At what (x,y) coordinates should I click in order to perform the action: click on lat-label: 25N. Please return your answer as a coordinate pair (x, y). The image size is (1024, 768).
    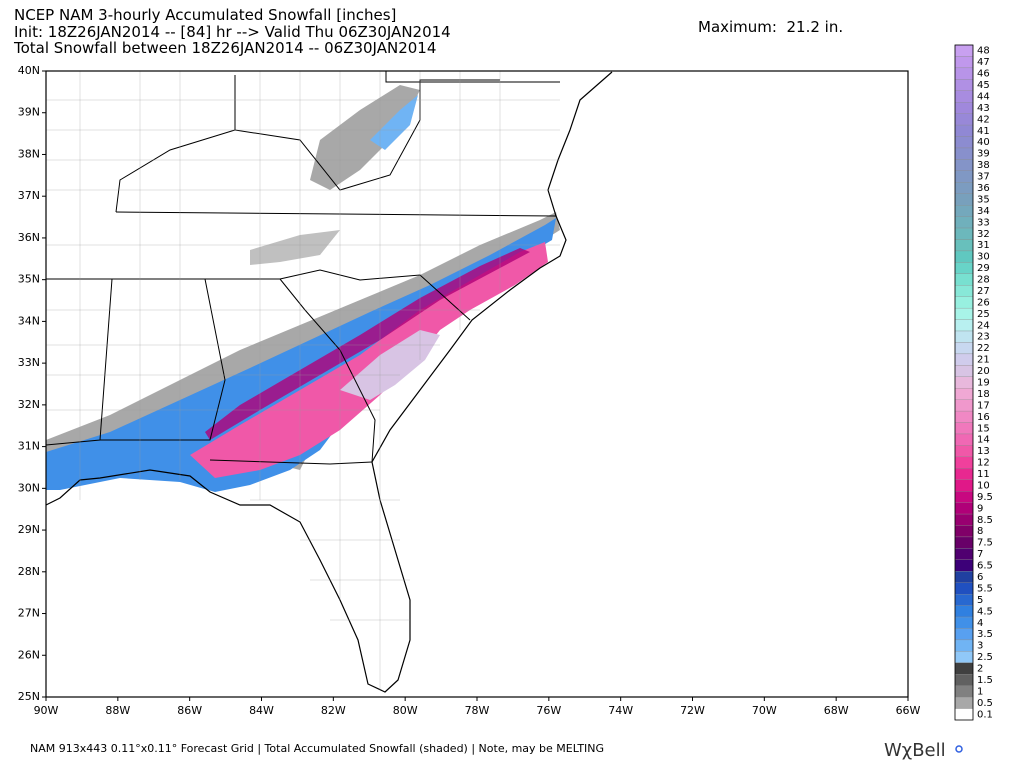
    Looking at the image, I should click on (29, 696).